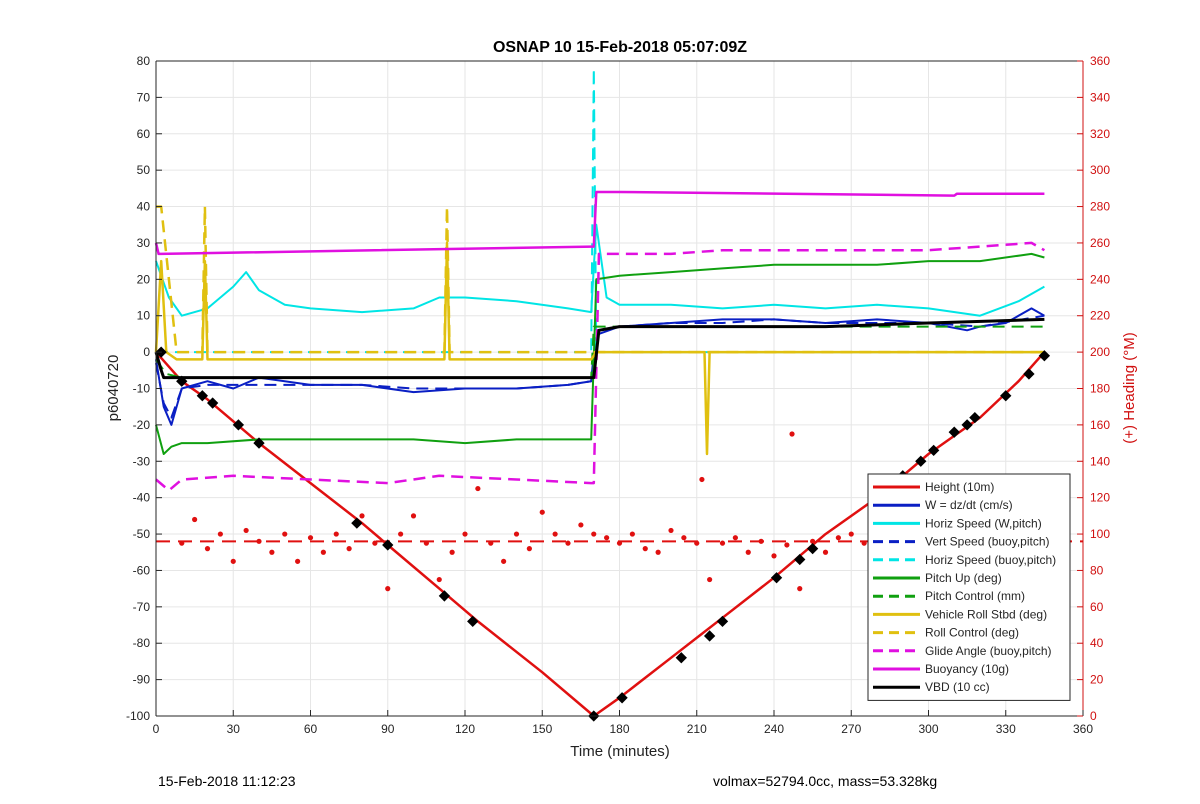  What do you see at coordinates (1100, 389) in the screenshot?
I see `y2-tick-label: 180` at bounding box center [1100, 389].